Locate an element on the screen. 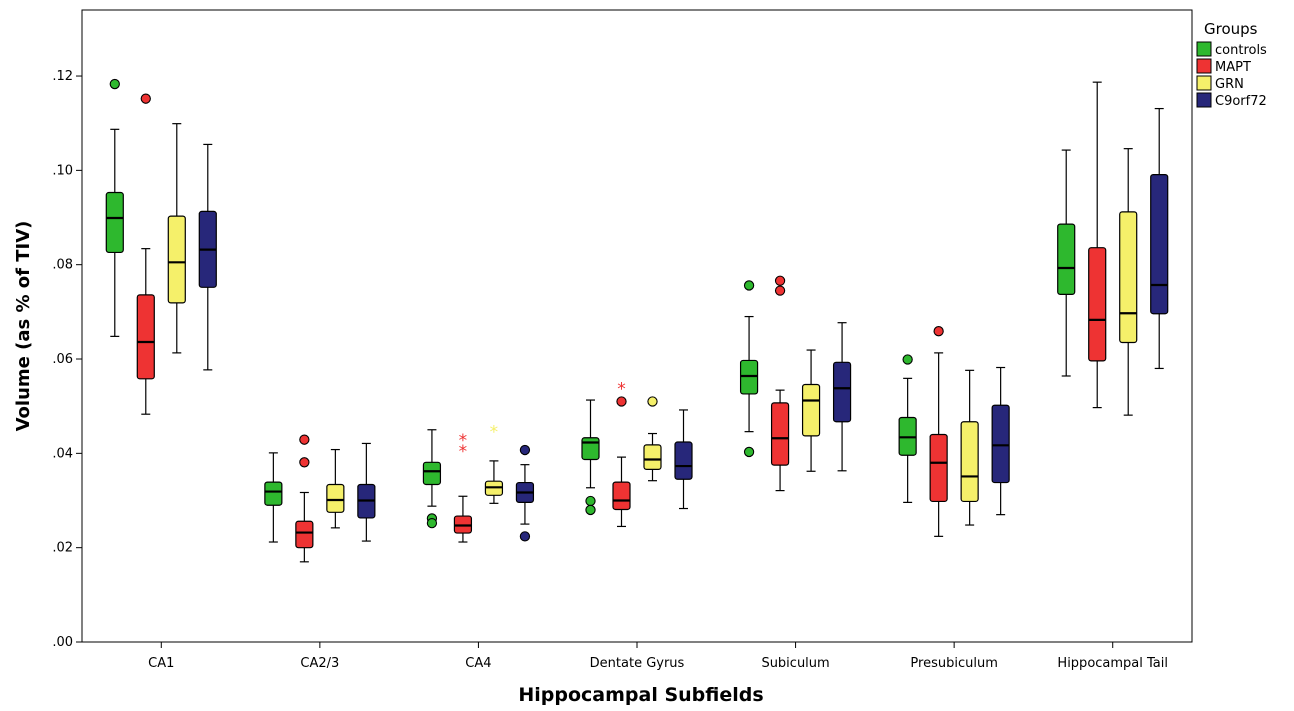 This screenshot has height=711, width=1294. y-tick-label: .10 is located at coordinates (62, 170).